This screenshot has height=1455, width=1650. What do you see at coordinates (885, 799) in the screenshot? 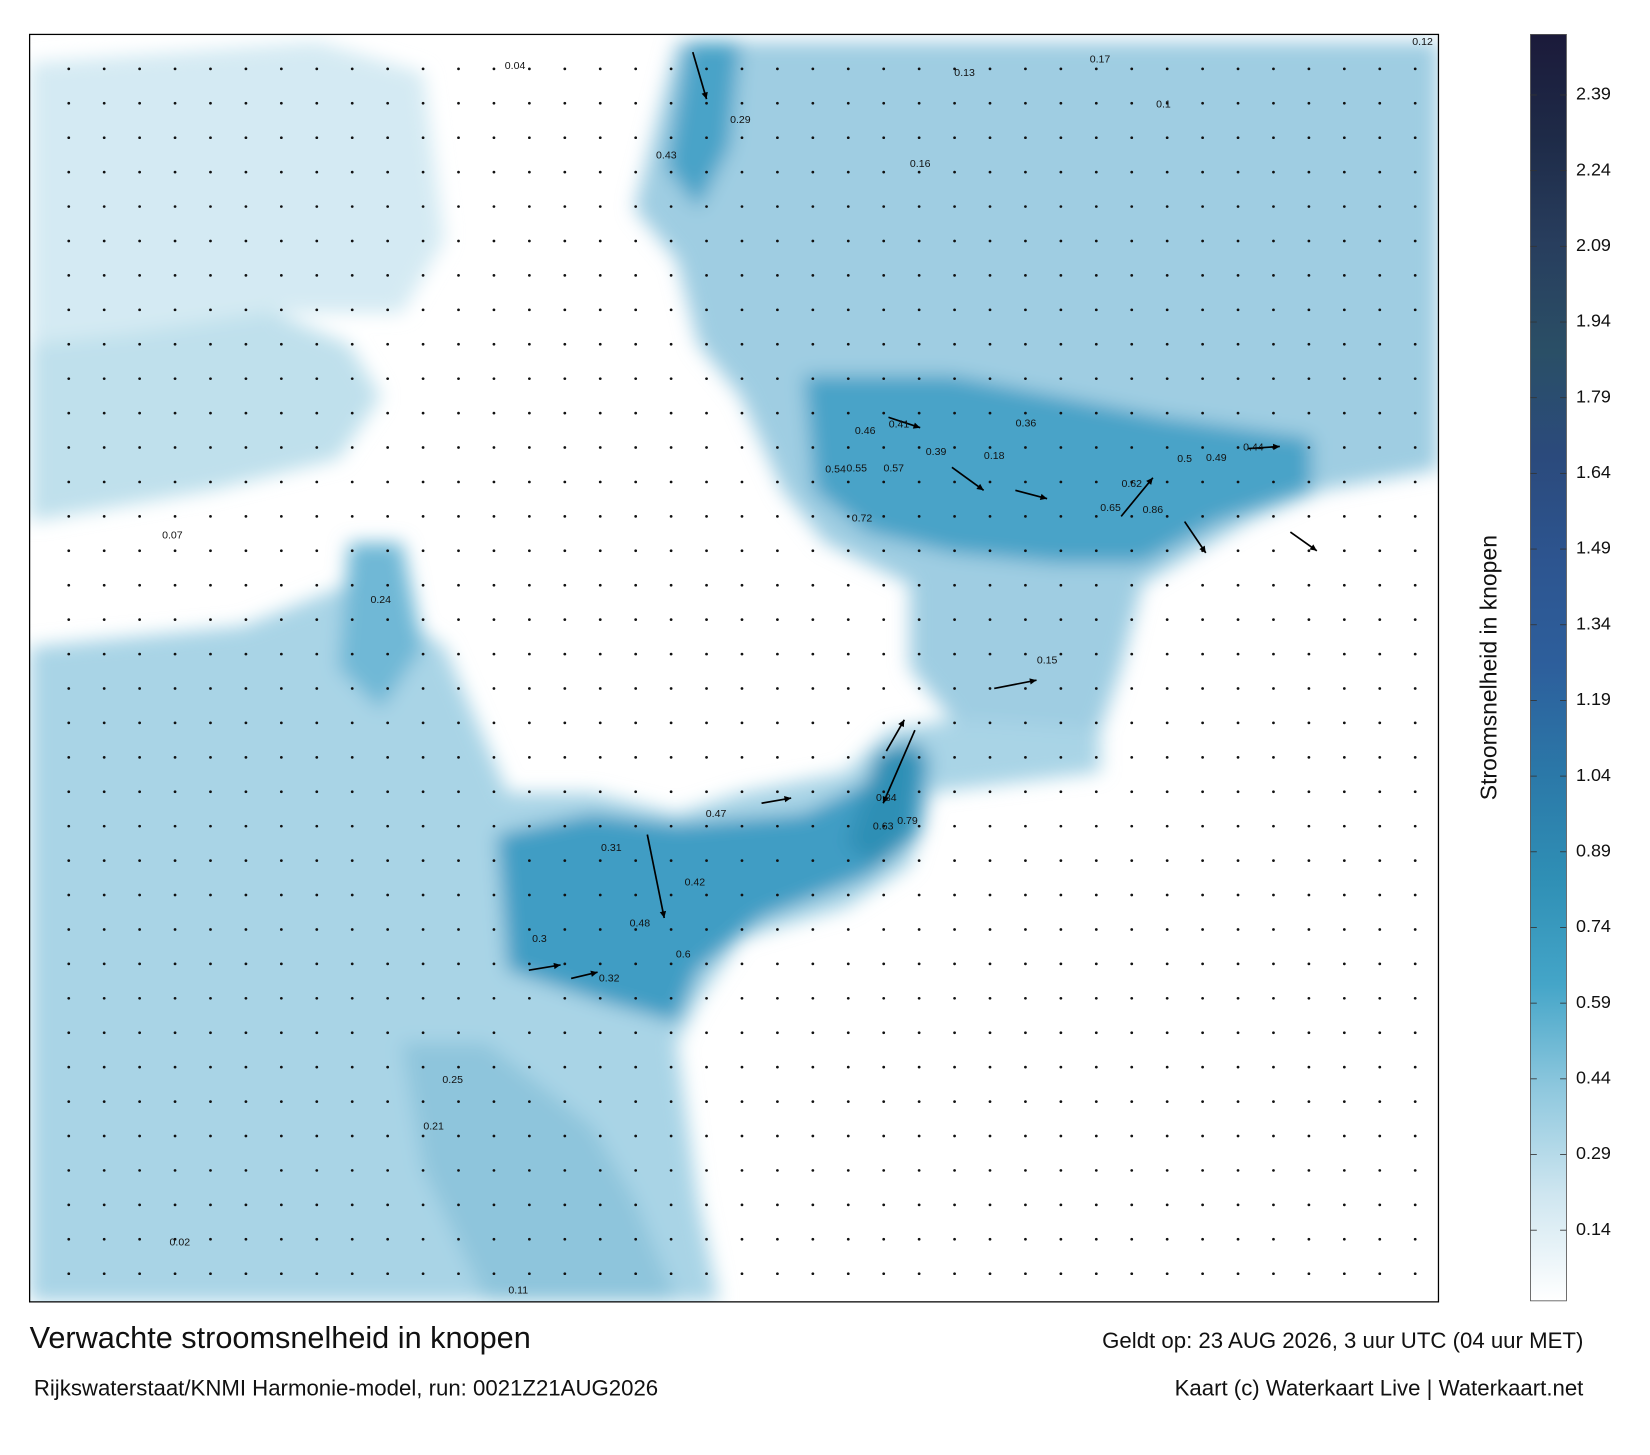
I see `arrow-head` at bounding box center [885, 799].